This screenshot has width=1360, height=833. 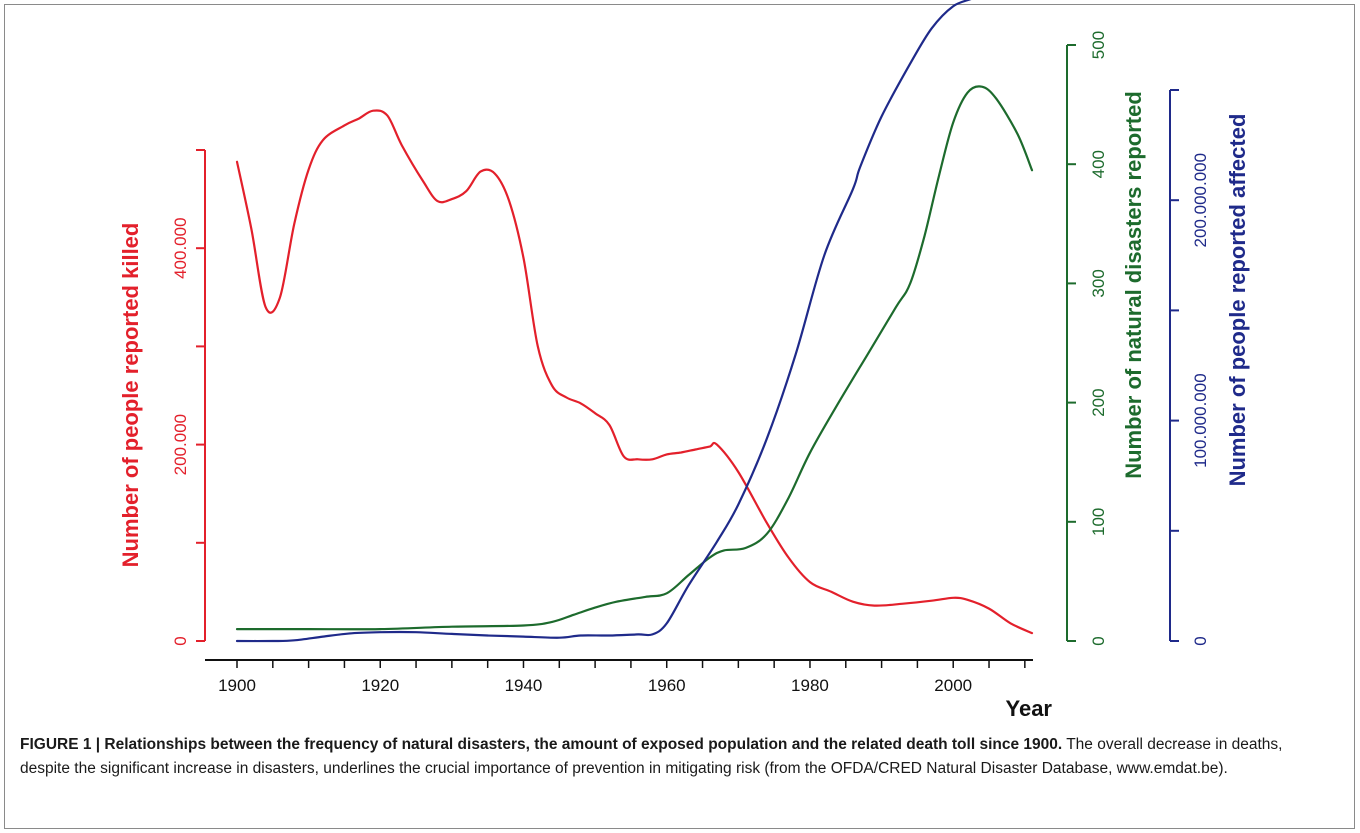 What do you see at coordinates (1200, 420) in the screenshot?
I see `affected-tick-label-1: 100.000.000` at bounding box center [1200, 420].